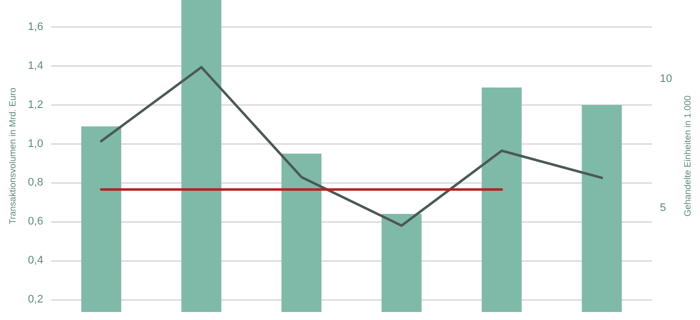  What do you see at coordinates (36, 66) in the screenshot?
I see `y-tick-label: 1,4` at bounding box center [36, 66].